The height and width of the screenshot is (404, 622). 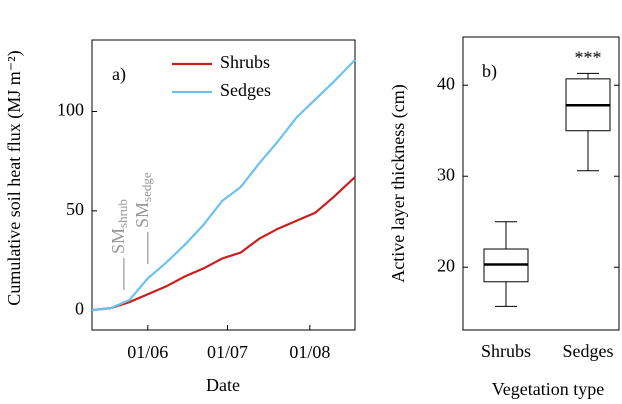 What do you see at coordinates (588, 58) in the screenshot?
I see `significance: ***` at bounding box center [588, 58].